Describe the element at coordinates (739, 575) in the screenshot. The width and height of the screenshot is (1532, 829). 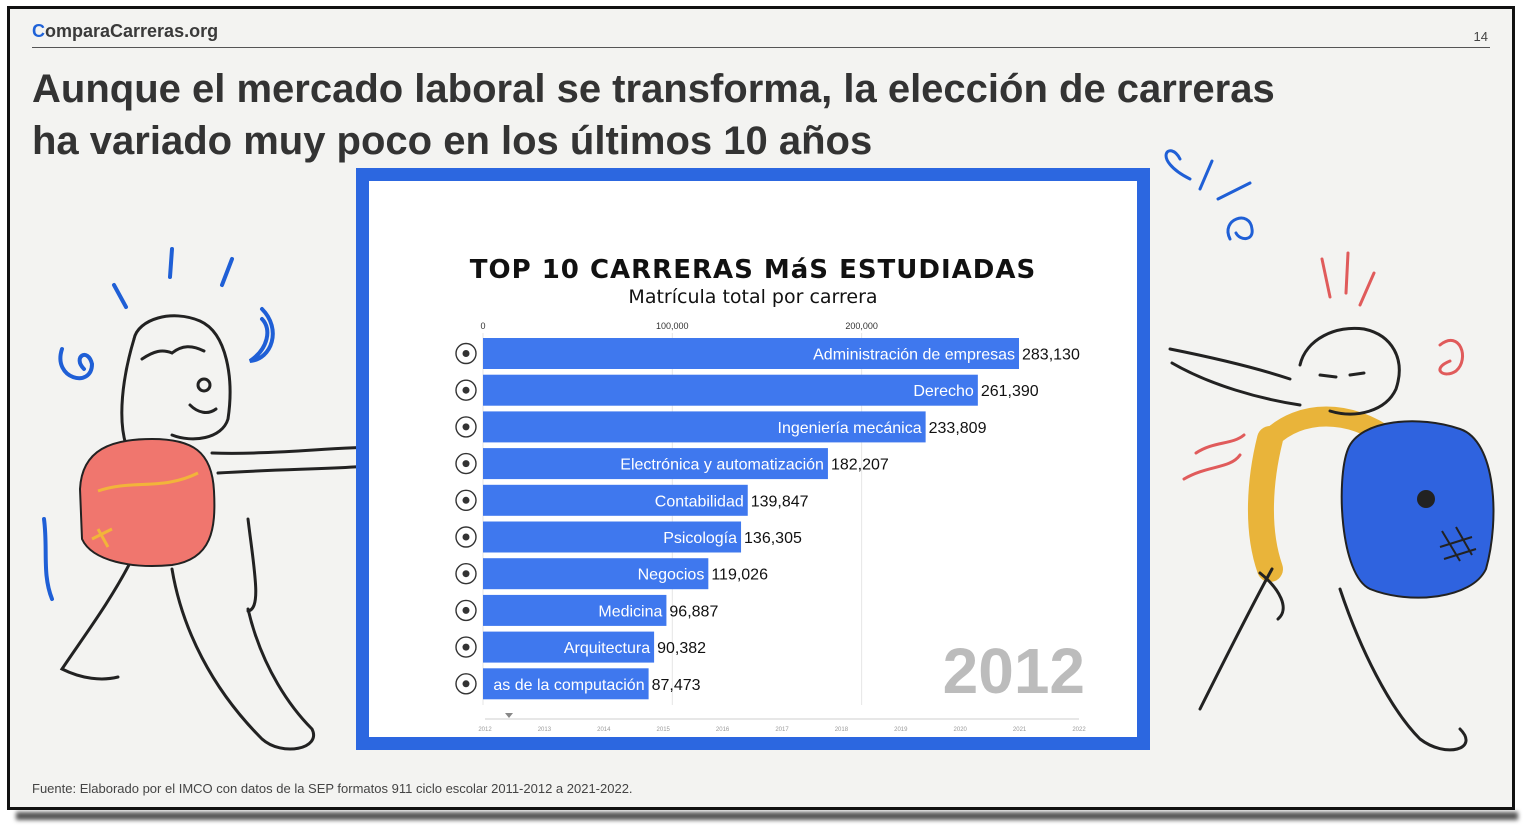
I see `bar-value-label: 119,026` at that location.